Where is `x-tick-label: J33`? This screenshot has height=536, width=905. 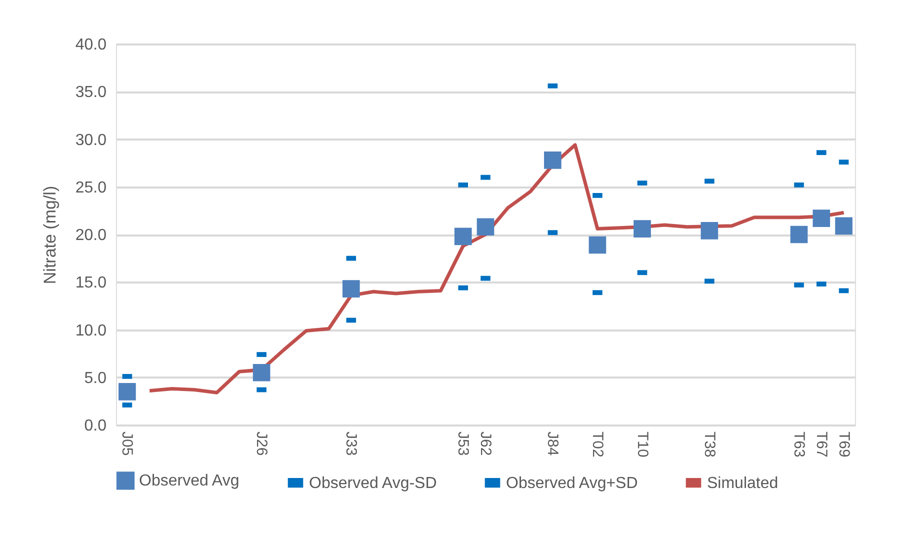
x-tick-label: J33 is located at coordinates (351, 444).